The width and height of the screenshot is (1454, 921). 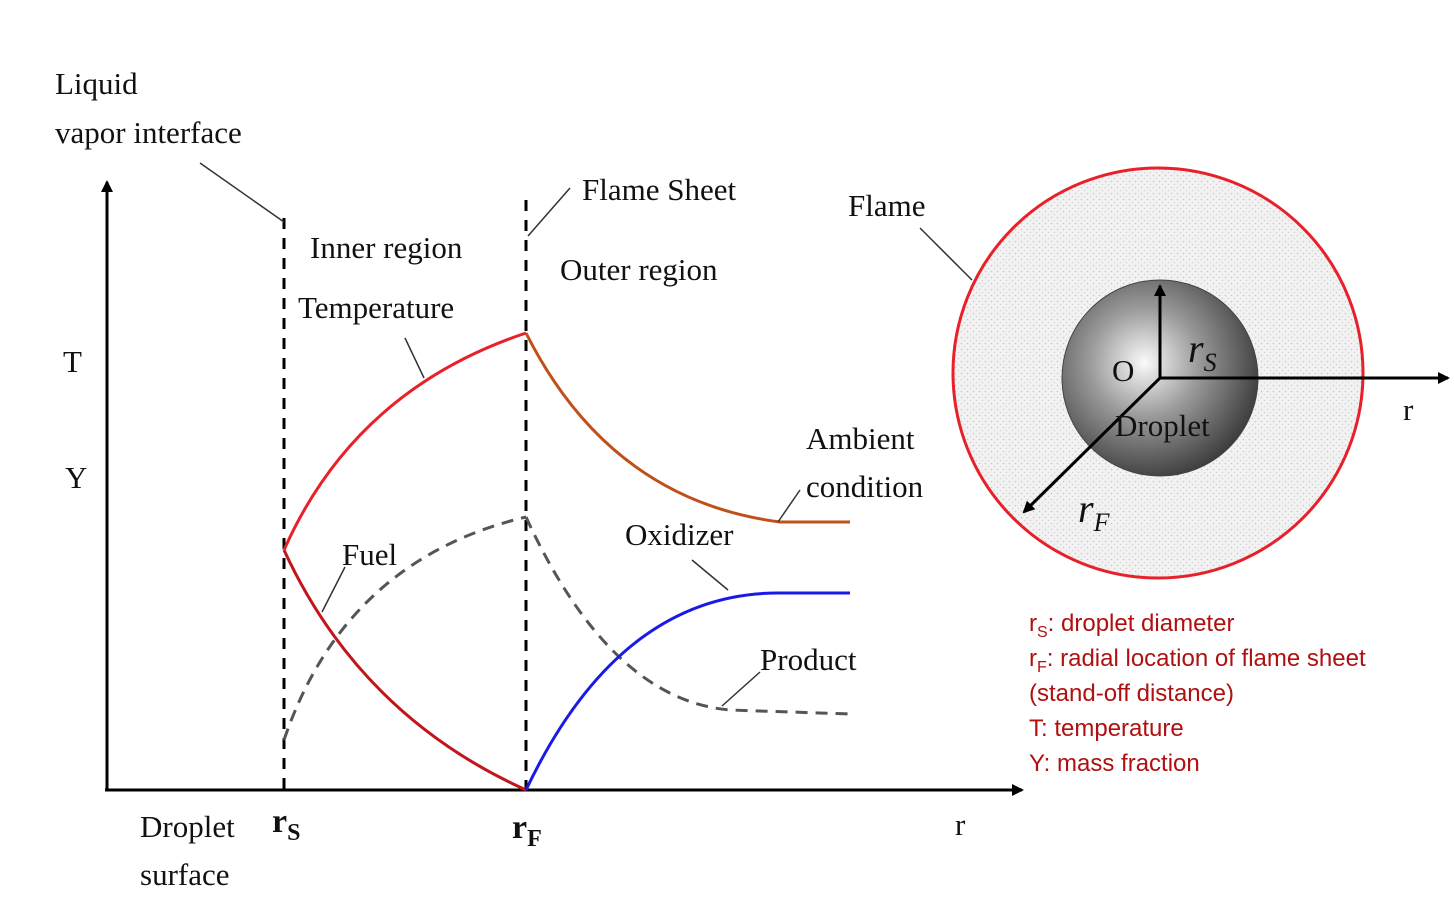 I want to click on interface-label-line1: Liquid, so click(x=96, y=83).